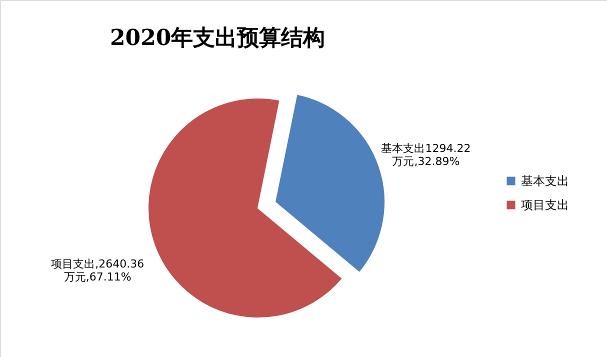 The height and width of the screenshot is (357, 607). Describe the element at coordinates (218, 38) in the screenshot. I see `chart-title: 2020年支出预算结构` at that location.